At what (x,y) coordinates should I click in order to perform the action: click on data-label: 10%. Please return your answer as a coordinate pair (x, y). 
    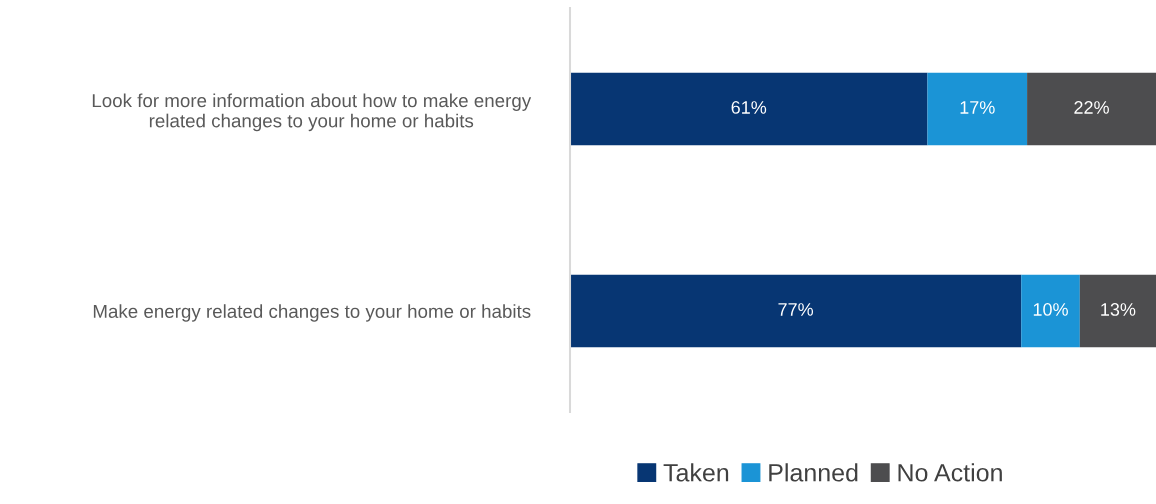
    Looking at the image, I should click on (1050, 309).